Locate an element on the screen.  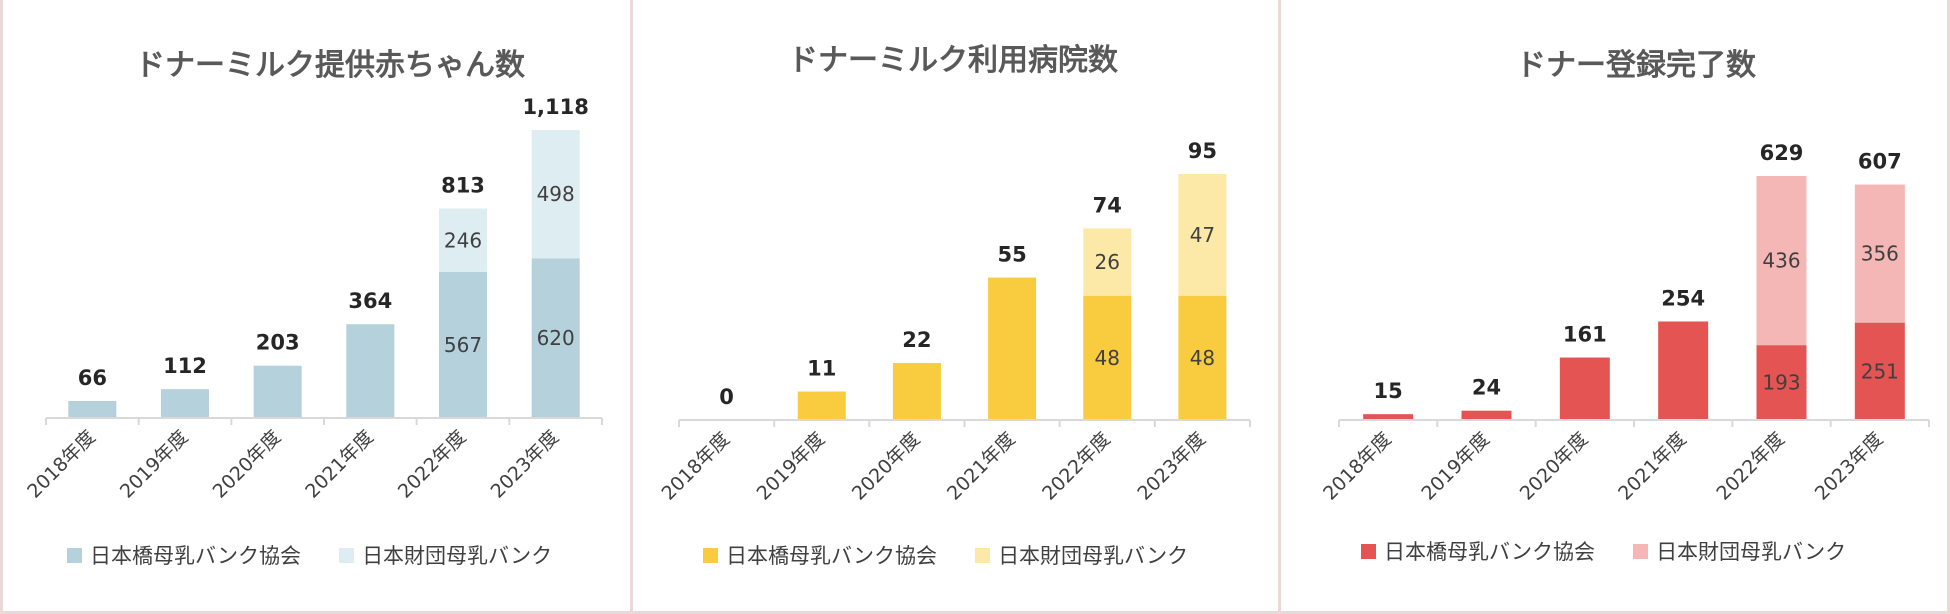
total-label: 74 is located at coordinates (1107, 205).